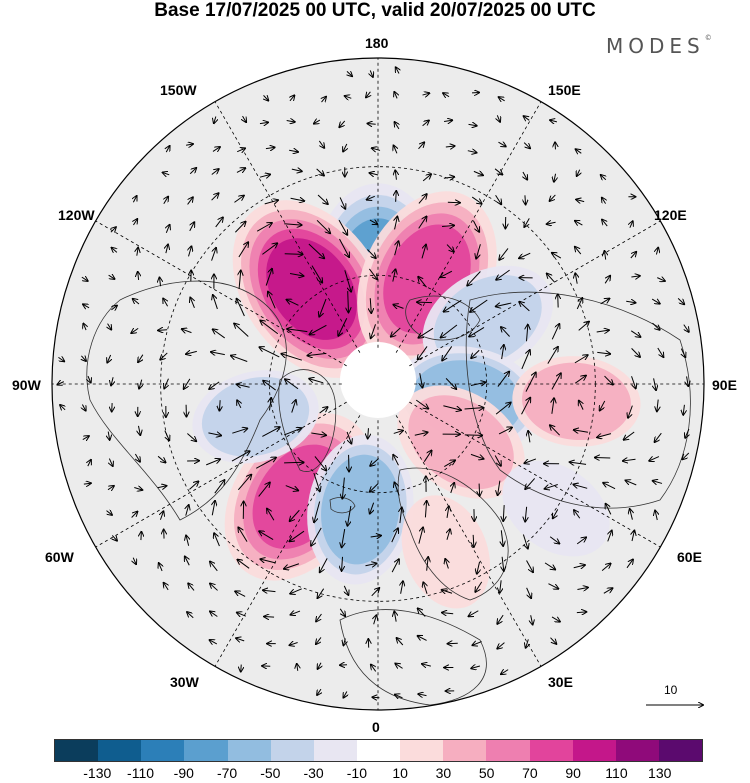 Image resolution: width=750 pixels, height=783 pixels. I want to click on anomaly-center, so click(576, 401).